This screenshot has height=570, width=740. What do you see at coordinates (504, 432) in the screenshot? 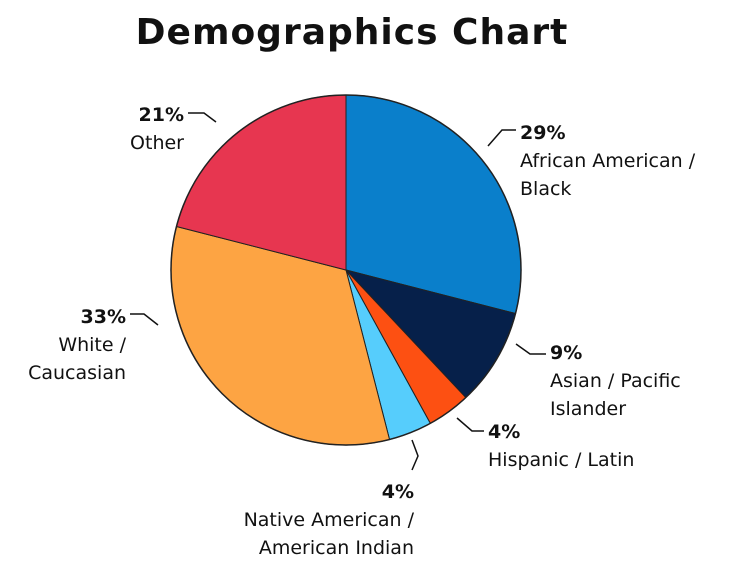
I see `slice-percent-label-hispanic: 4%` at bounding box center [504, 432].